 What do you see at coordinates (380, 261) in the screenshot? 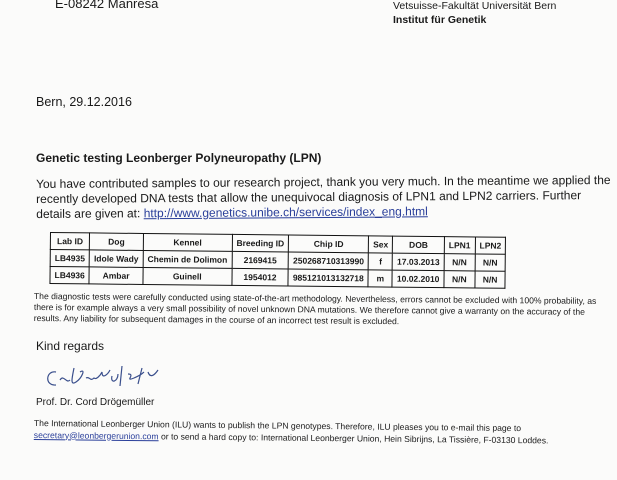
I see `table-cell: f` at bounding box center [380, 261].